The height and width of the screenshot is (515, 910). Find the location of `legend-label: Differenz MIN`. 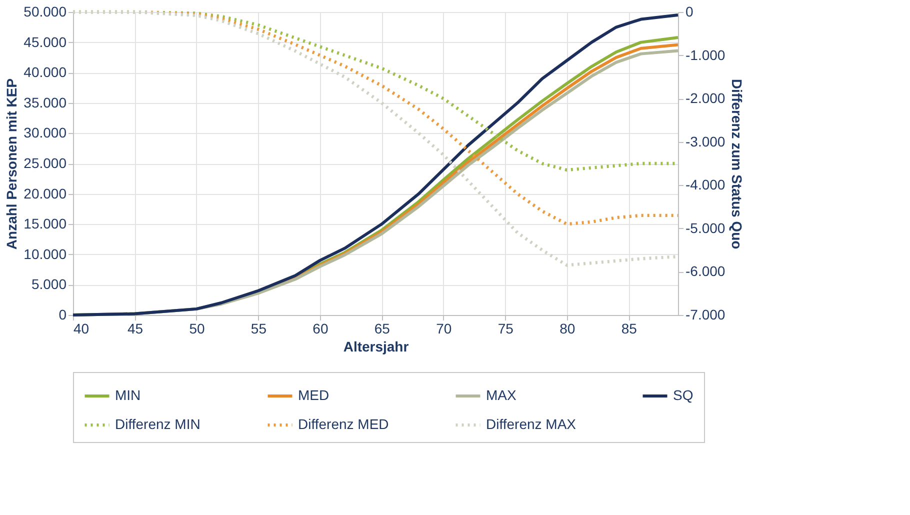

legend-label: Differenz MIN is located at coordinates (157, 424).